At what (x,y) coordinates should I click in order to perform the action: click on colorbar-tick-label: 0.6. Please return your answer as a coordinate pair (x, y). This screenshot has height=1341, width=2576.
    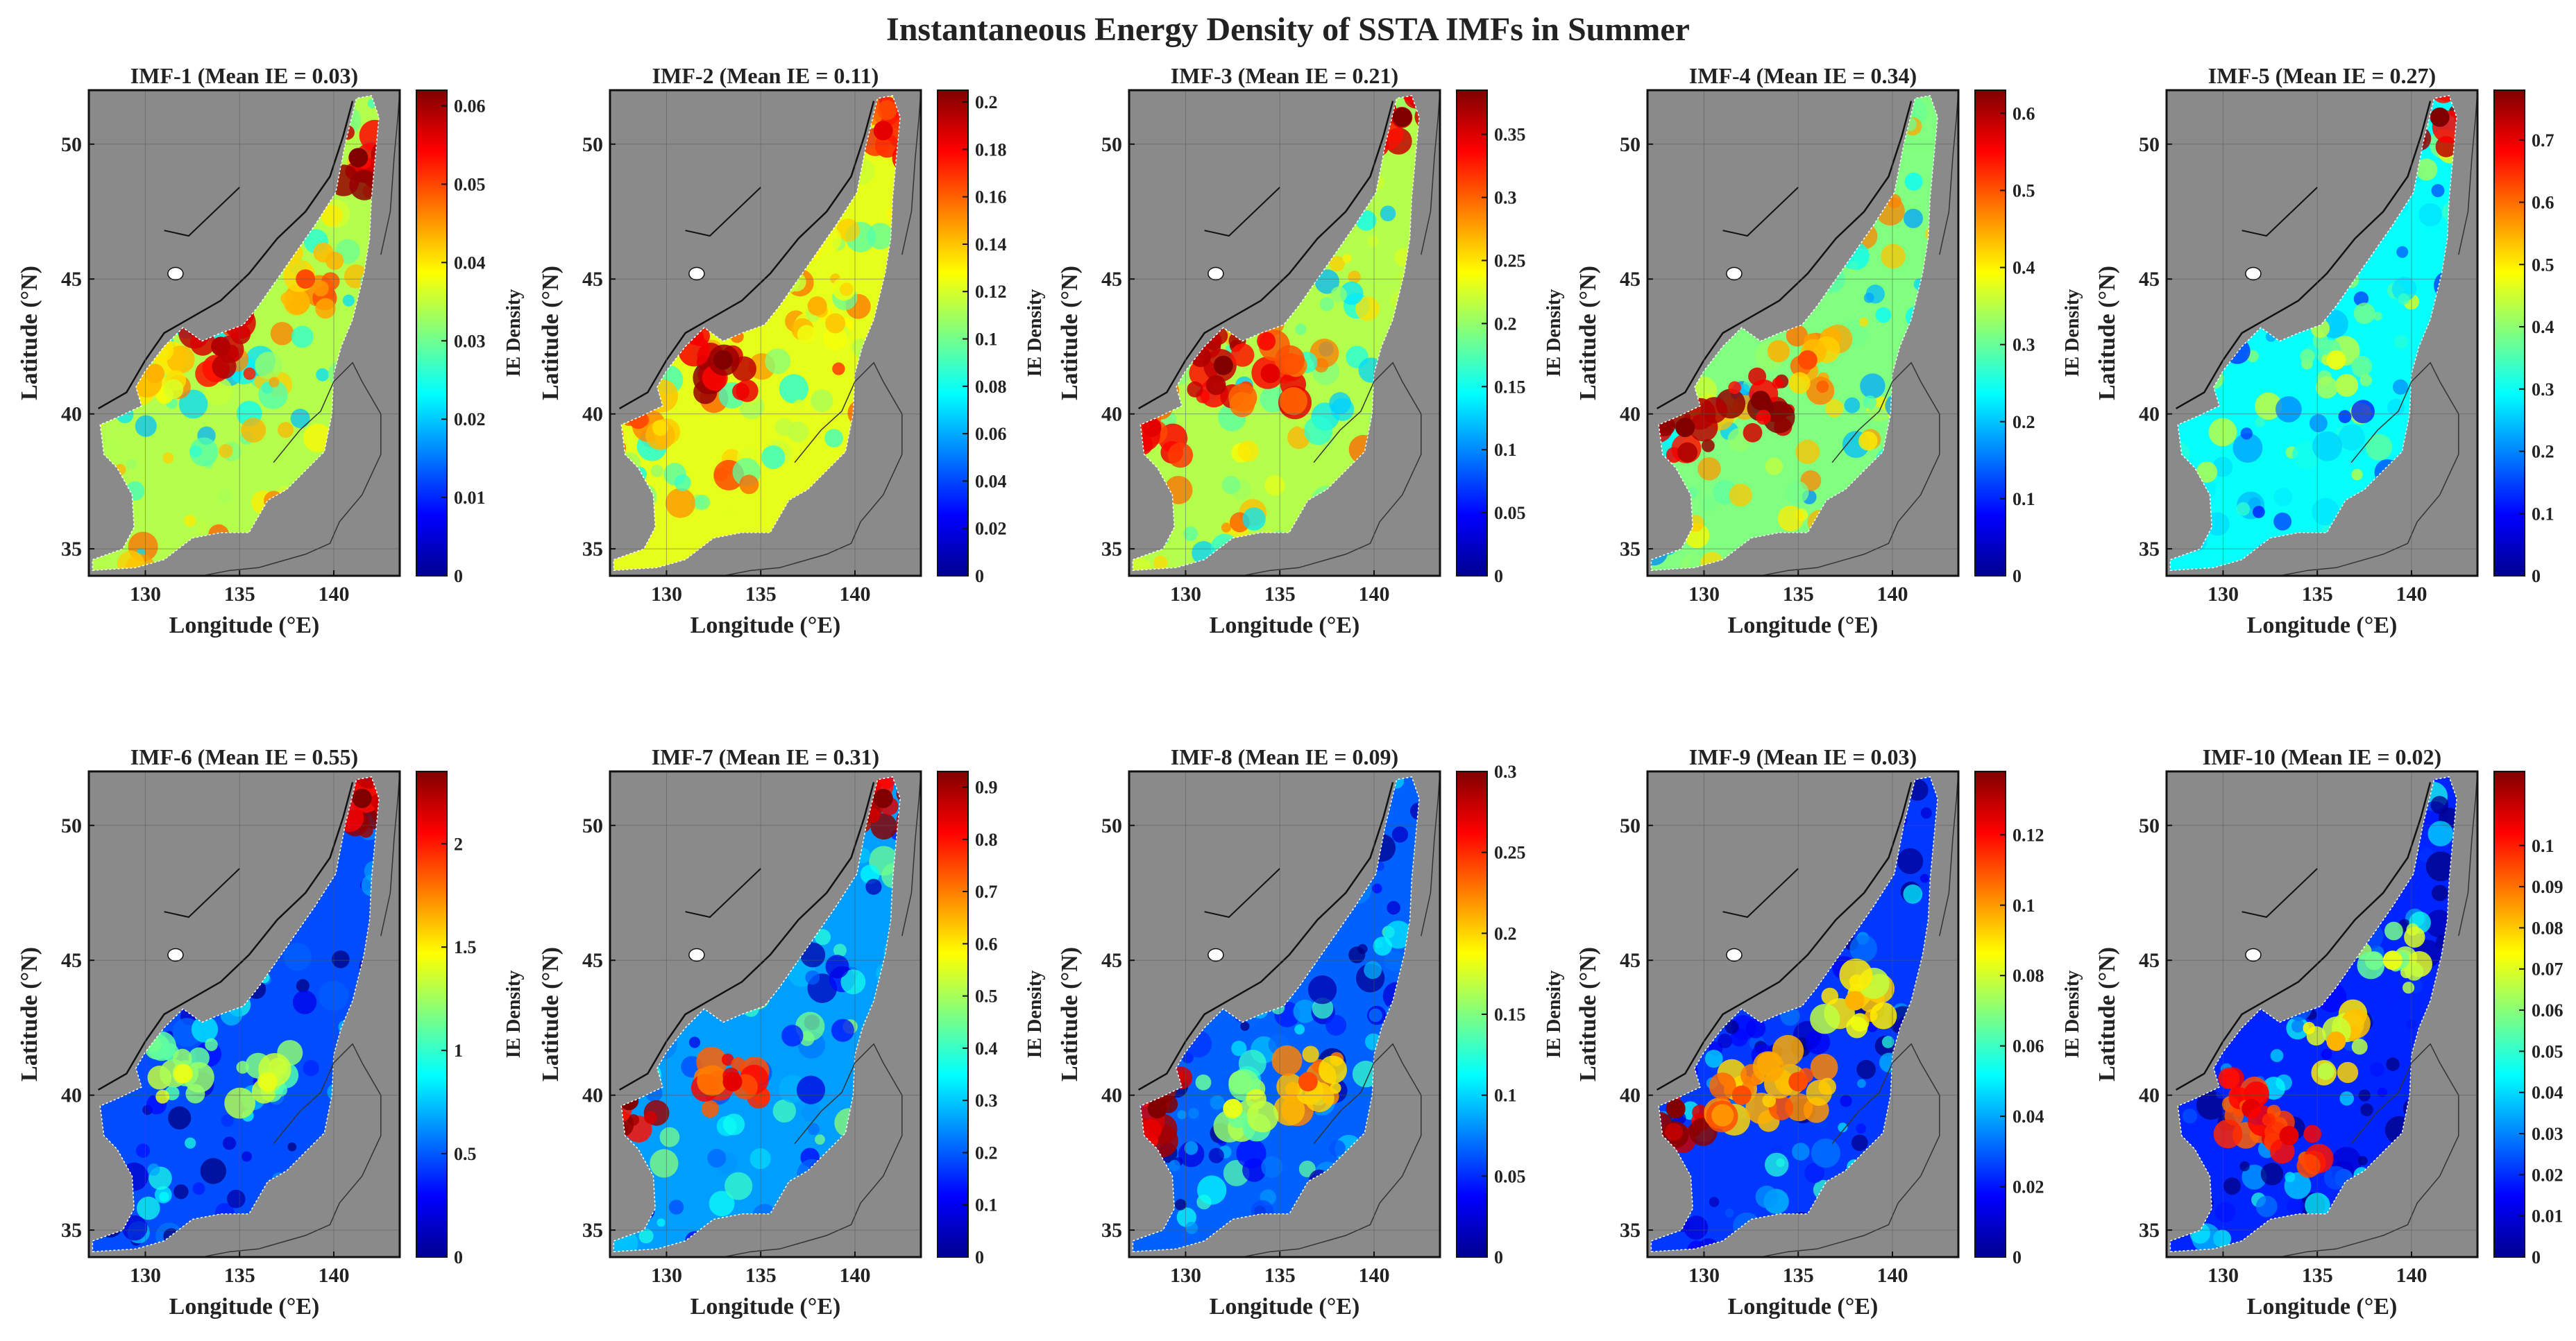
    Looking at the image, I should click on (2543, 203).